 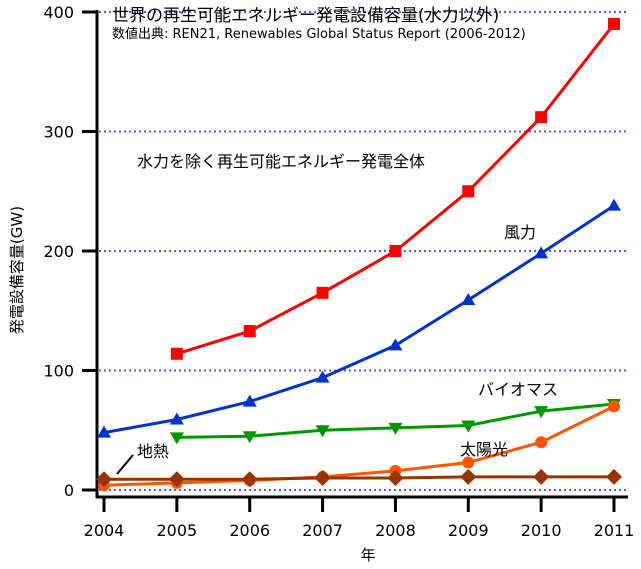 What do you see at coordinates (520, 232) in the screenshot?
I see `series-label-wind: 風力` at bounding box center [520, 232].